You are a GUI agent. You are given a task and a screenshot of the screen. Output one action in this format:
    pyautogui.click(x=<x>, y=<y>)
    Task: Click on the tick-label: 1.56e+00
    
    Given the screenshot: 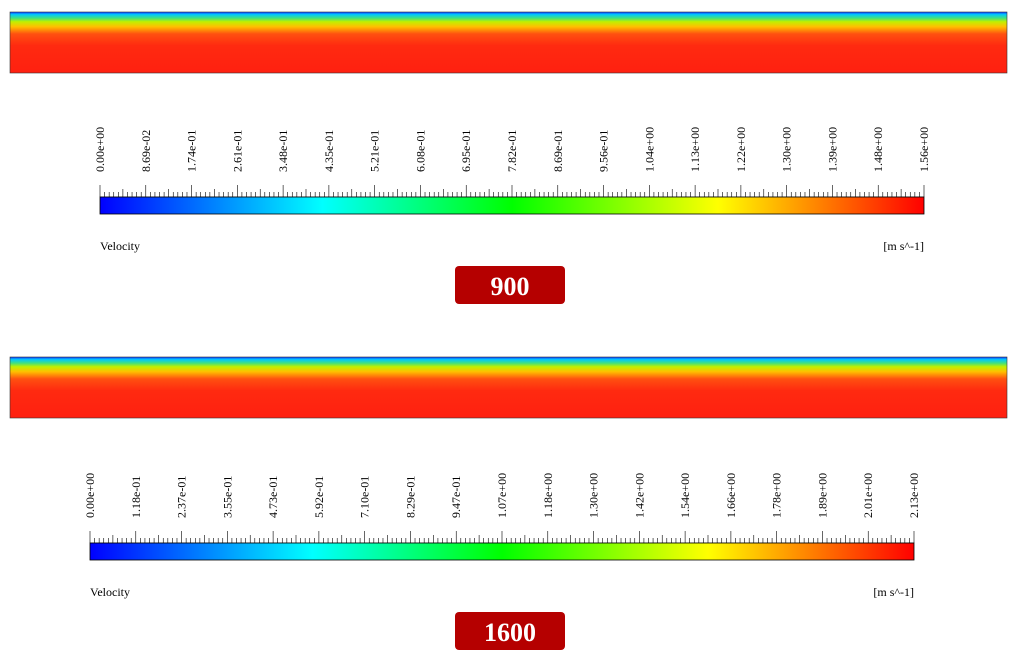 What is the action you would take?
    pyautogui.click(x=924, y=149)
    